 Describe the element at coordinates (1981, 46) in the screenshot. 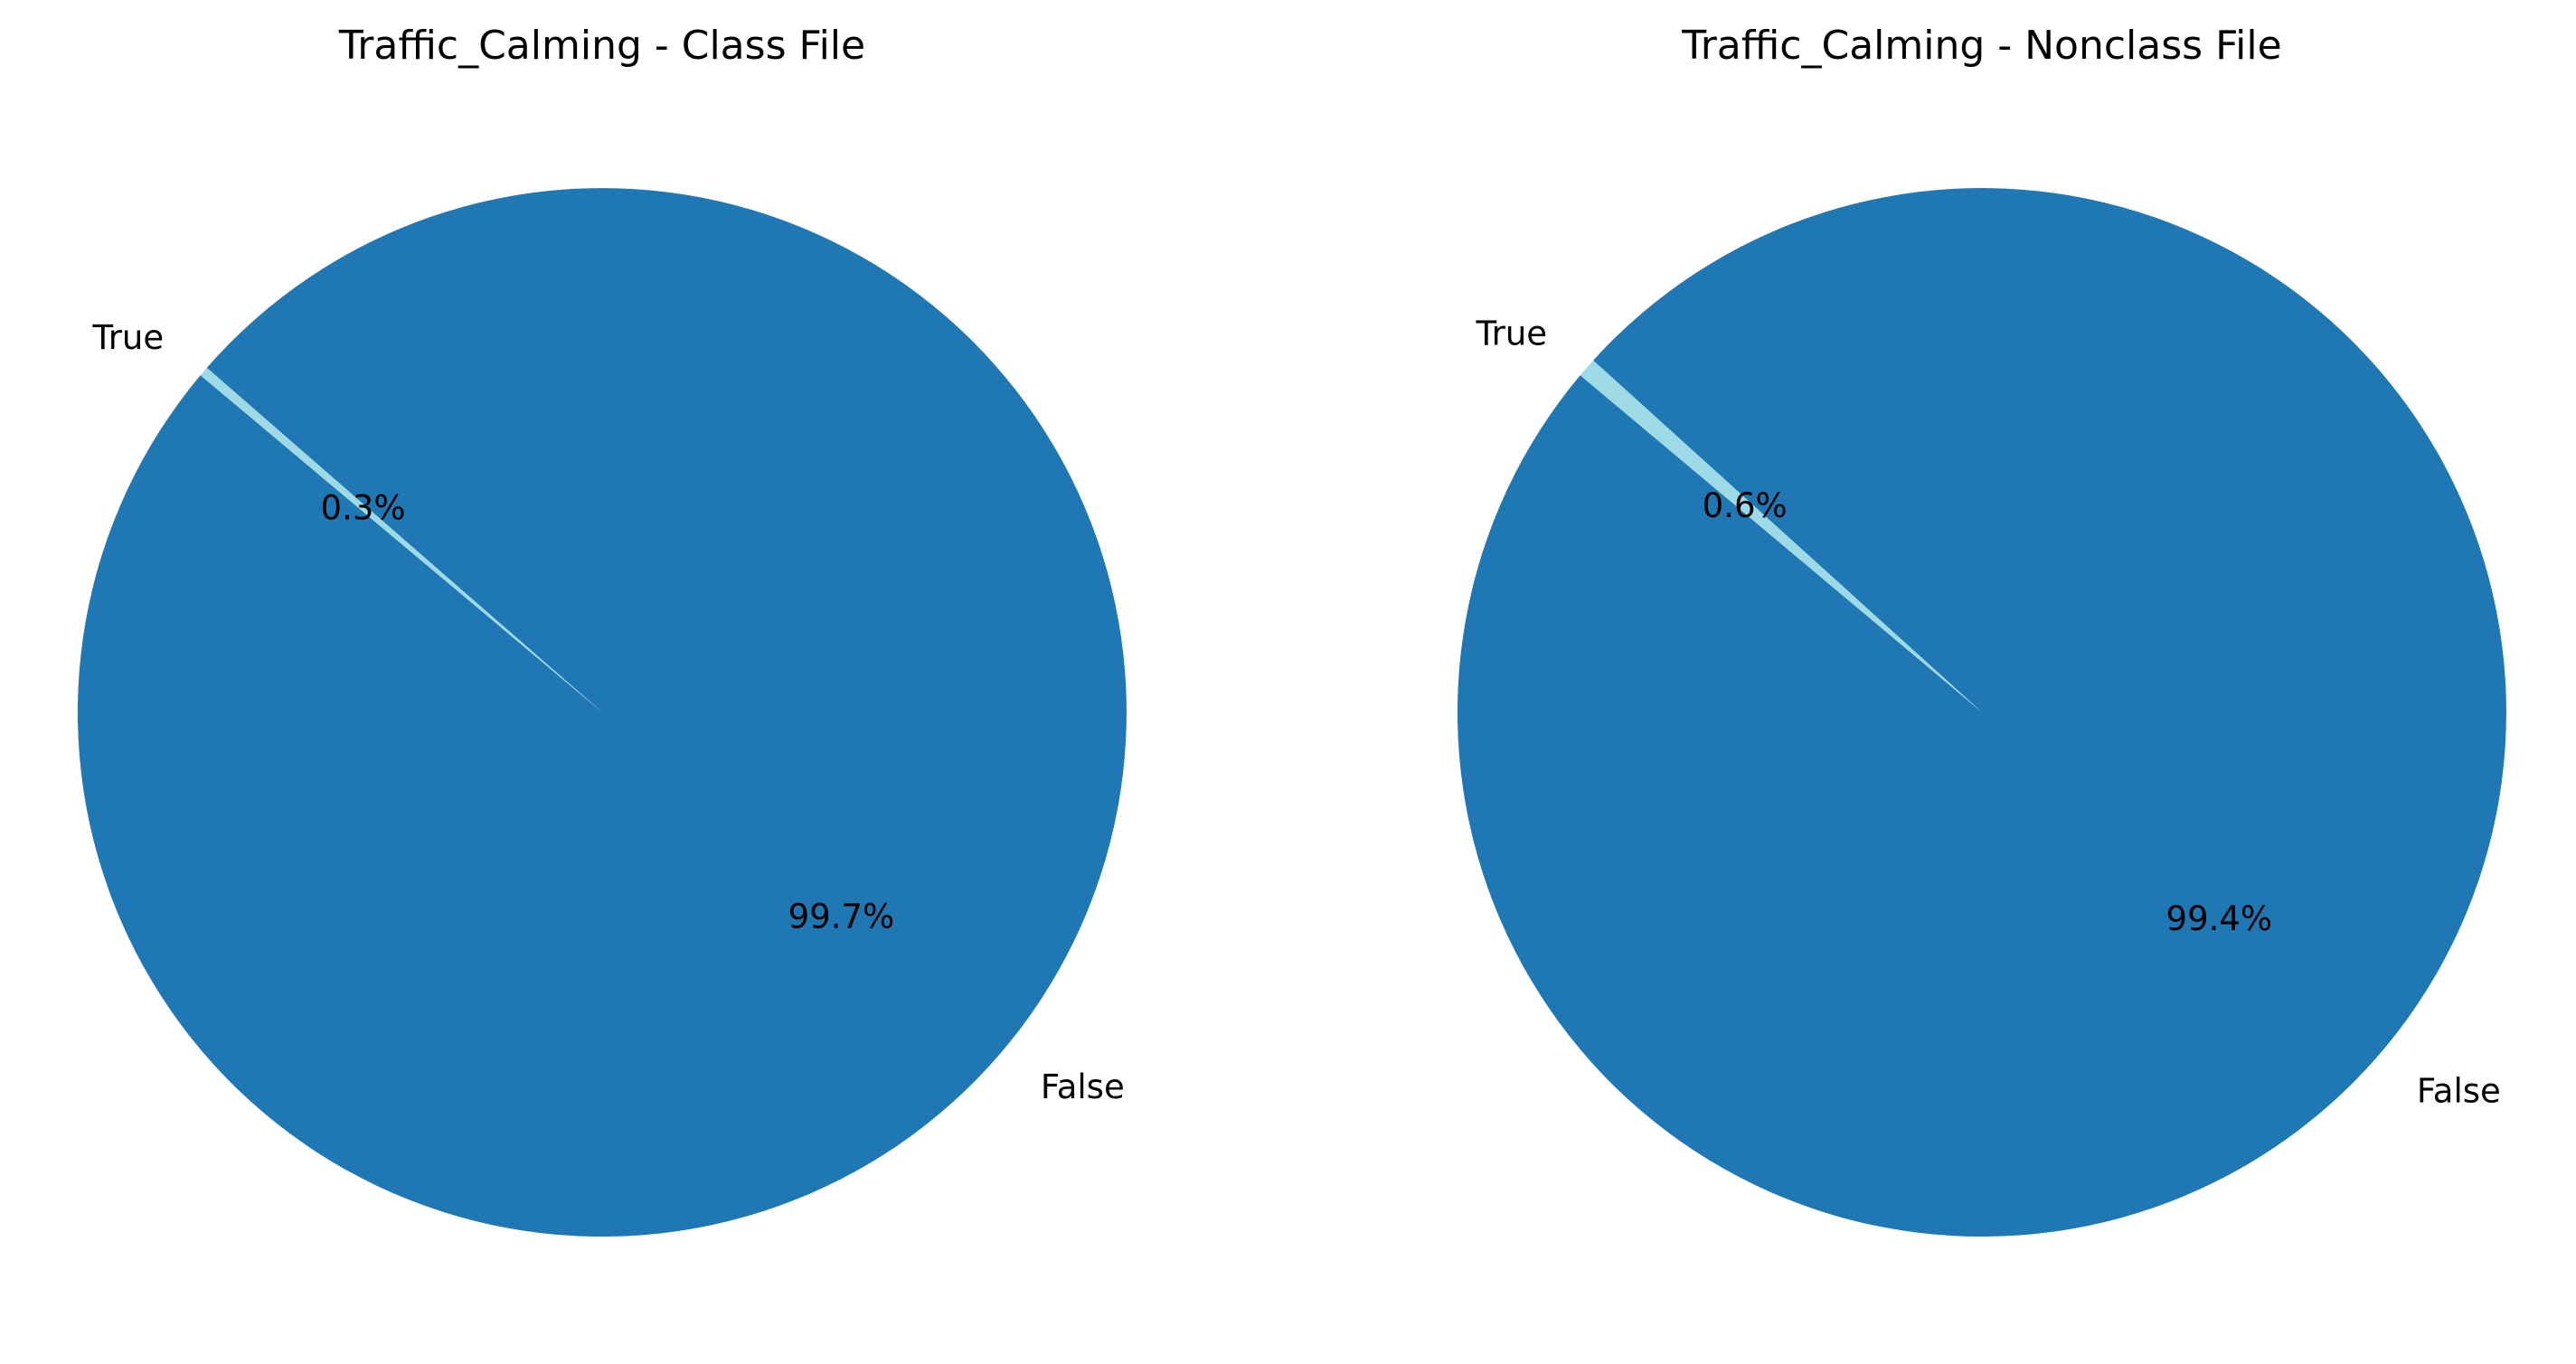

I see `chart-title: Traffic_Calming - Nonclass File` at that location.